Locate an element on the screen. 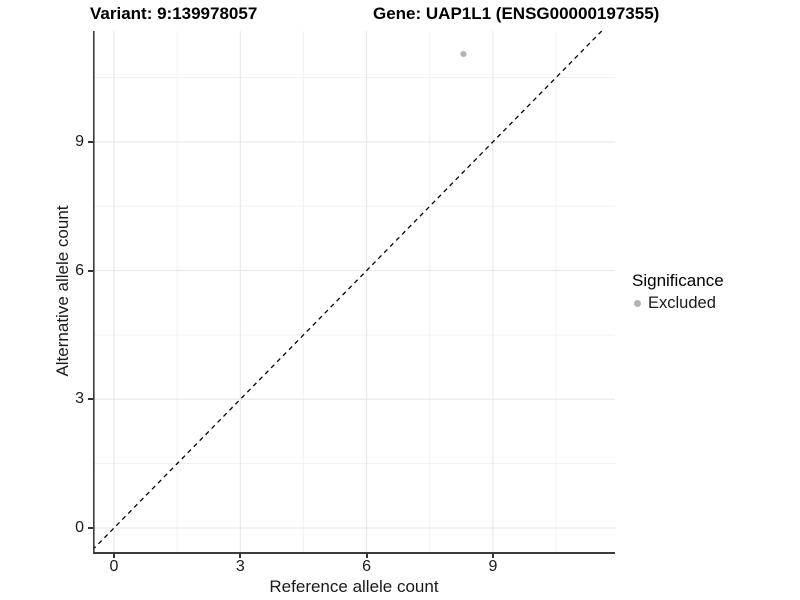 The height and width of the screenshot is (600, 800). x-tick-label: 9 is located at coordinates (493, 566).